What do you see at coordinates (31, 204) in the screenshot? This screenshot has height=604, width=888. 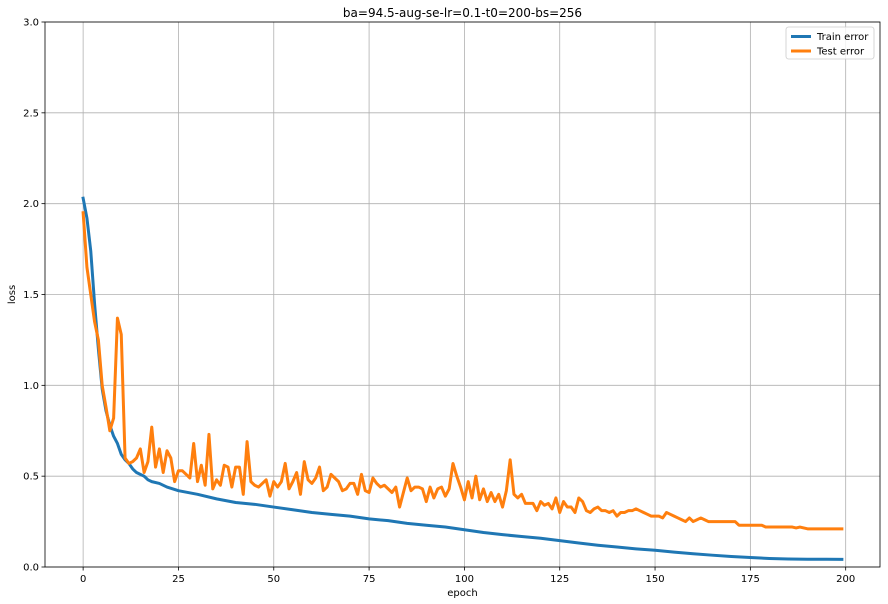 I see `y-tick-label: 2.0` at bounding box center [31, 204].